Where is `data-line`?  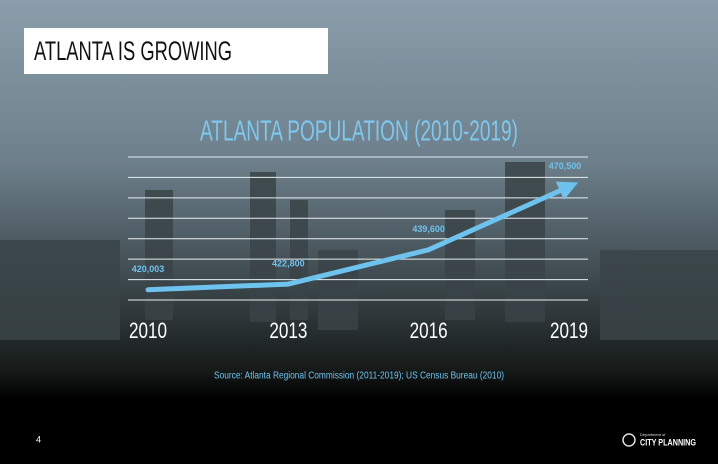
data-line is located at coordinates (362, 237).